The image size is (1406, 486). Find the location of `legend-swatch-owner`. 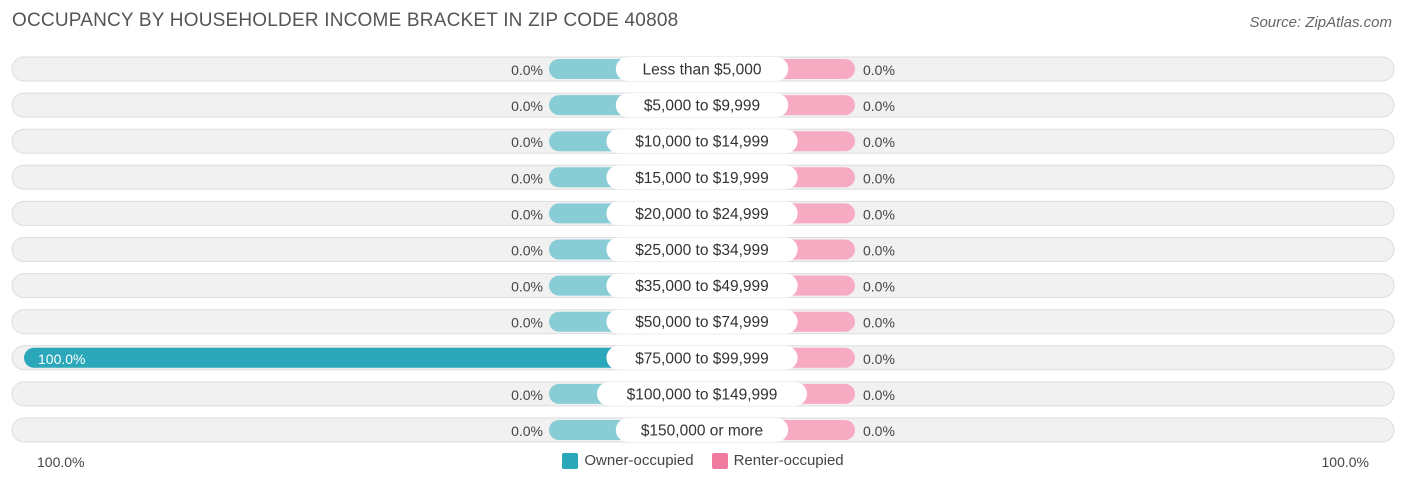

legend-swatch-owner is located at coordinates (570, 460).